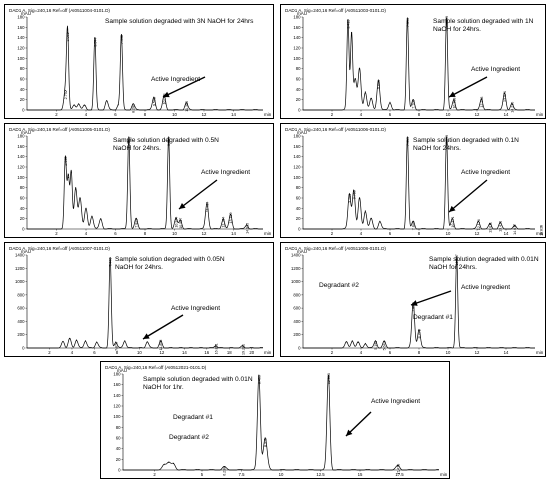 This screenshot has width=550, height=483. I want to click on chart-2-peak-label-12: 10.388, so click(454, 103).